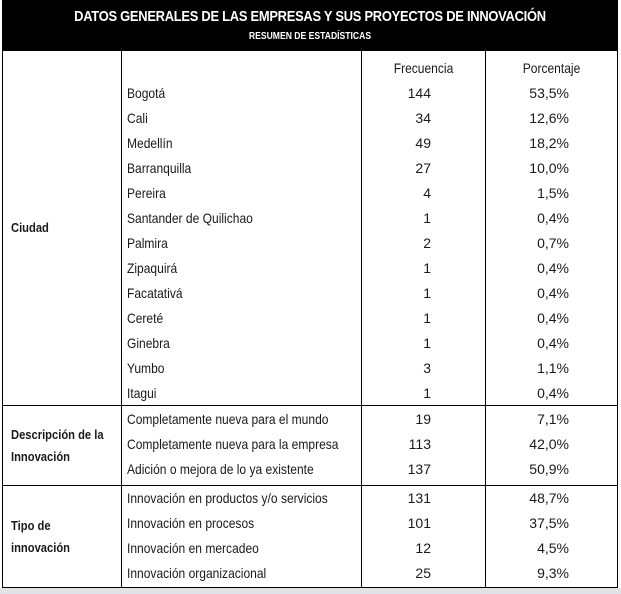  Describe the element at coordinates (146, 93) in the screenshot. I see `row-item: Bogotá` at that location.